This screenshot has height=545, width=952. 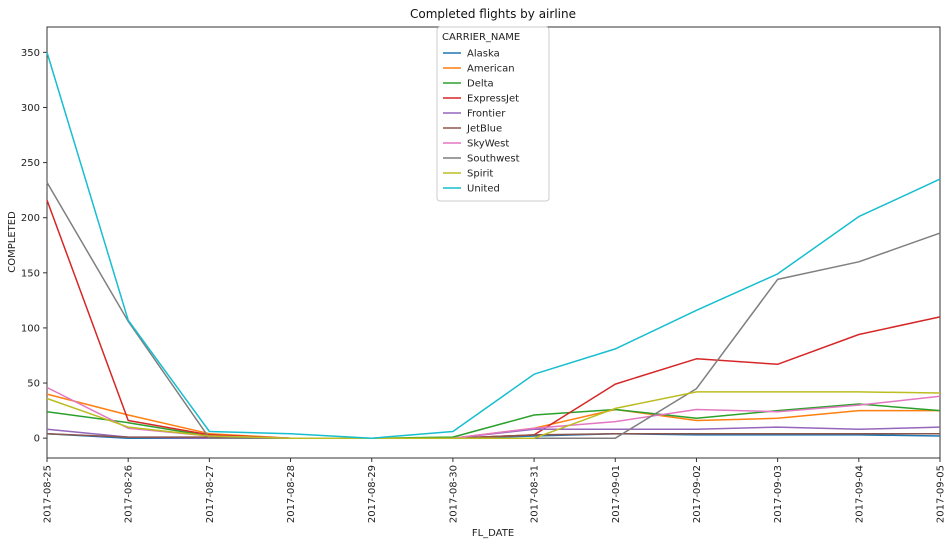 What do you see at coordinates (48, 494) in the screenshot?
I see `x-tick-label: 2017-08-25` at bounding box center [48, 494].